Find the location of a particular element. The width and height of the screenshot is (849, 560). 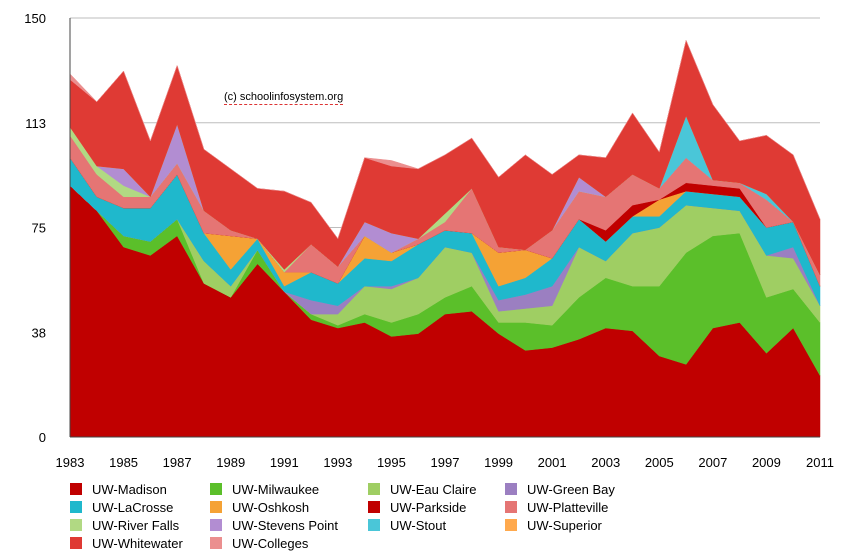

legend-item-uw-stout: UW-Stout is located at coordinates (436, 525).